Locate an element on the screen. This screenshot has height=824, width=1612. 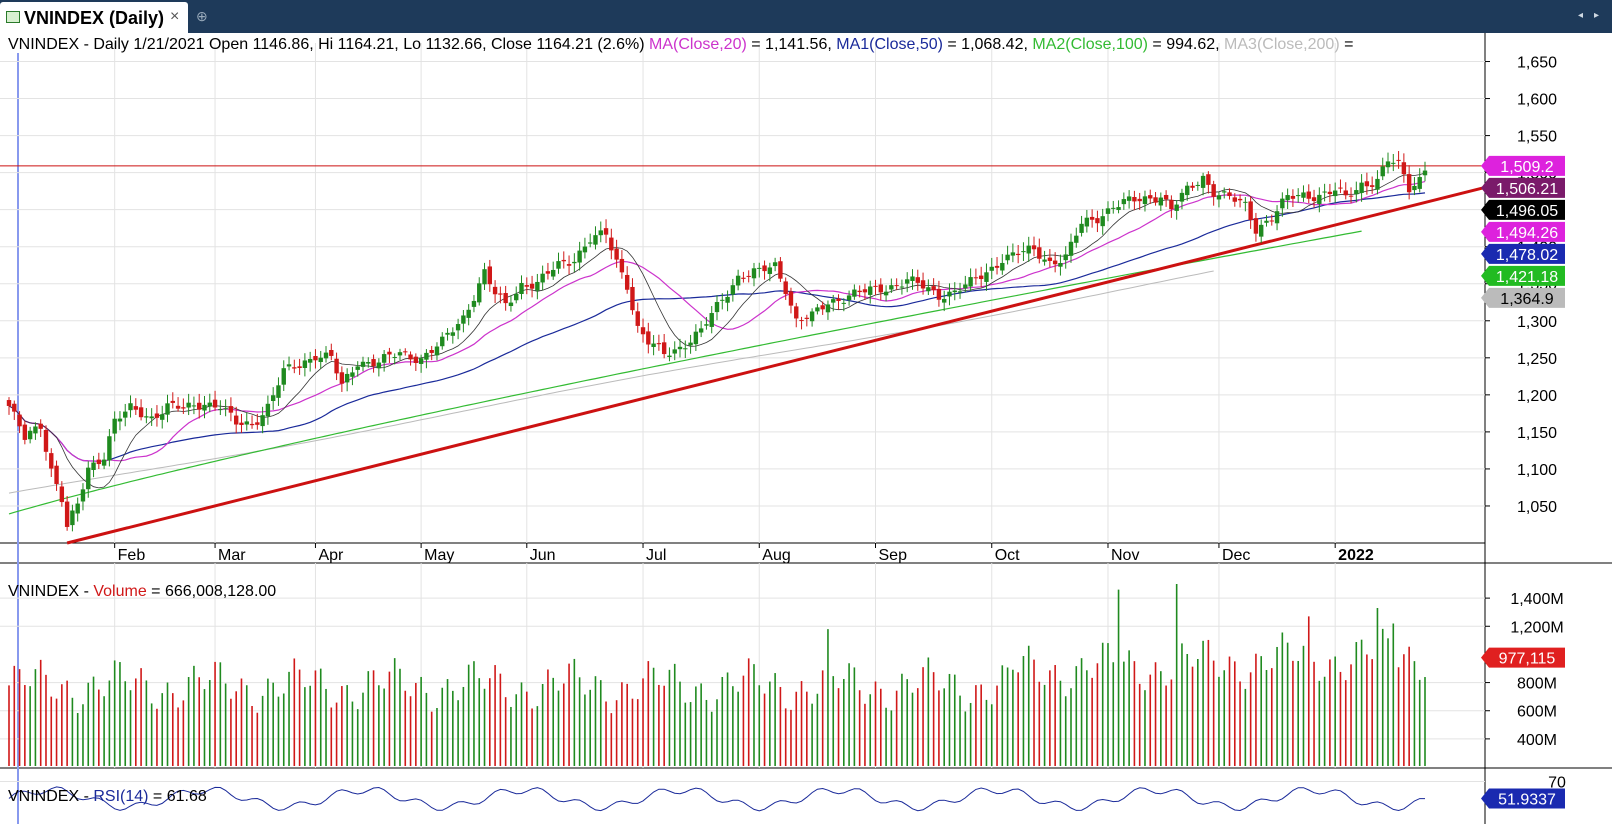
price-badge-label: 1,506.21 is located at coordinates (1527, 189).